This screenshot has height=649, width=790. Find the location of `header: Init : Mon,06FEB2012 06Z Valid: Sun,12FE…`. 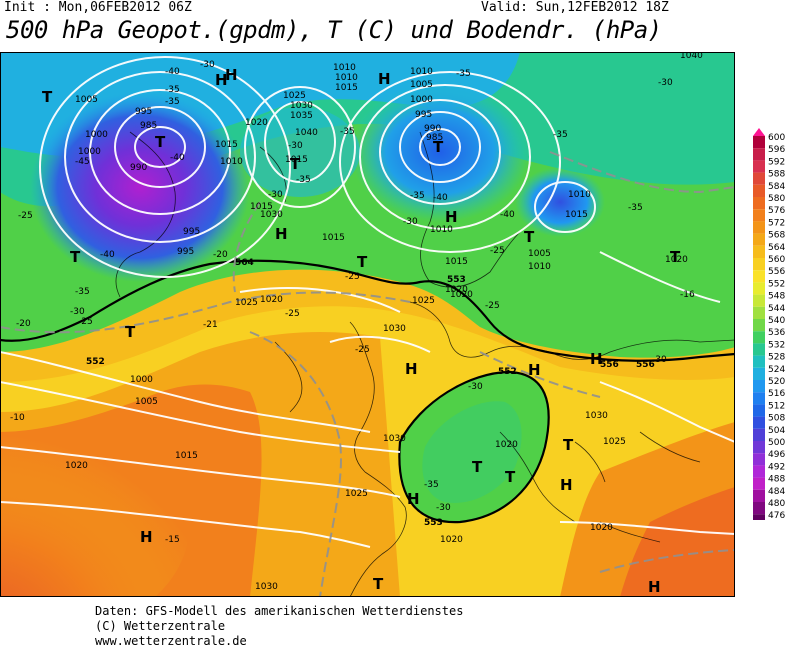

header: Init : Mon,06FEB2012 06Z Valid: Sun,12FE… is located at coordinates (395, 26).